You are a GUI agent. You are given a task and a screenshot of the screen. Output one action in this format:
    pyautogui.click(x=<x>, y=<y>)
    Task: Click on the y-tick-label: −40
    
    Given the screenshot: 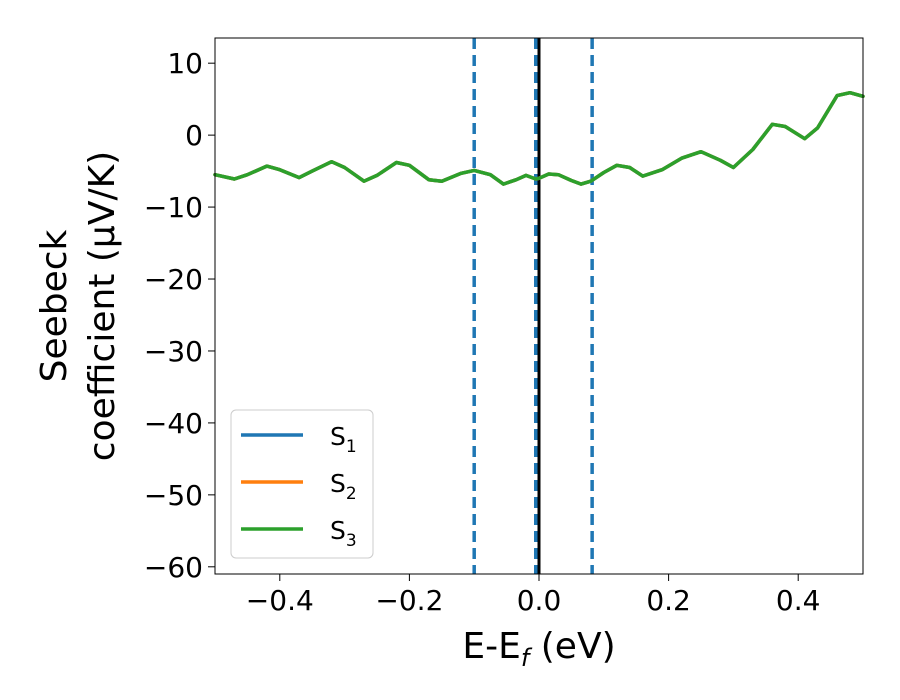 What is the action you would take?
    pyautogui.click(x=173, y=423)
    